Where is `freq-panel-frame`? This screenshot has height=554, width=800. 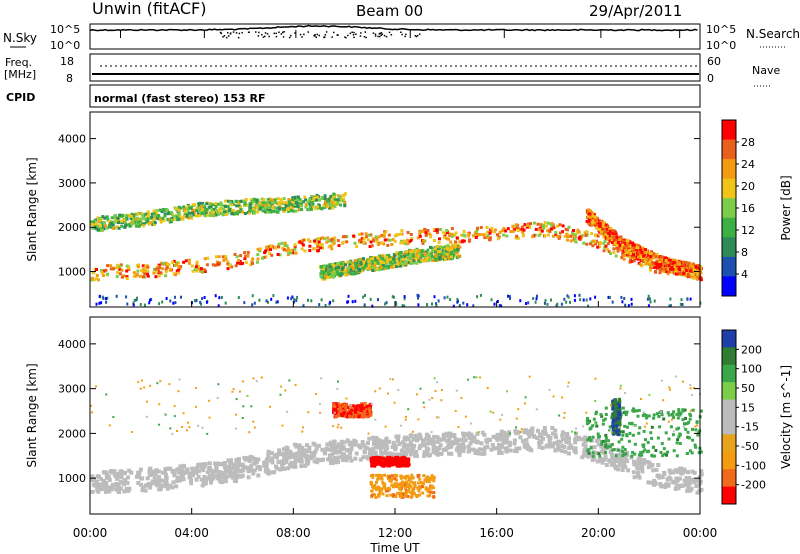
freq-panel-frame is located at coordinates (395, 67).